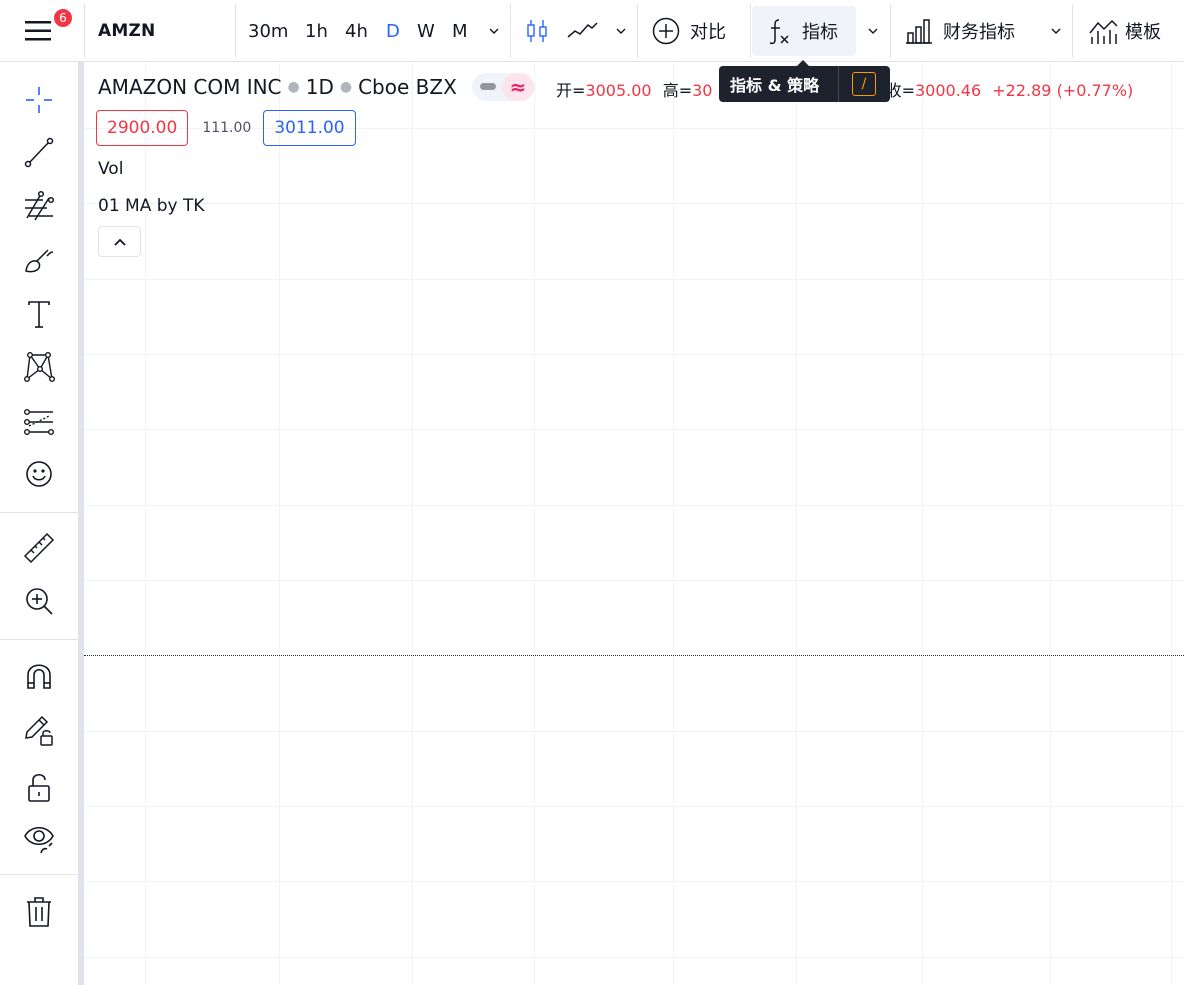 The height and width of the screenshot is (985, 1184). Describe the element at coordinates (518, 87) in the screenshot. I see `delayed-data-icon: ≈` at that location.